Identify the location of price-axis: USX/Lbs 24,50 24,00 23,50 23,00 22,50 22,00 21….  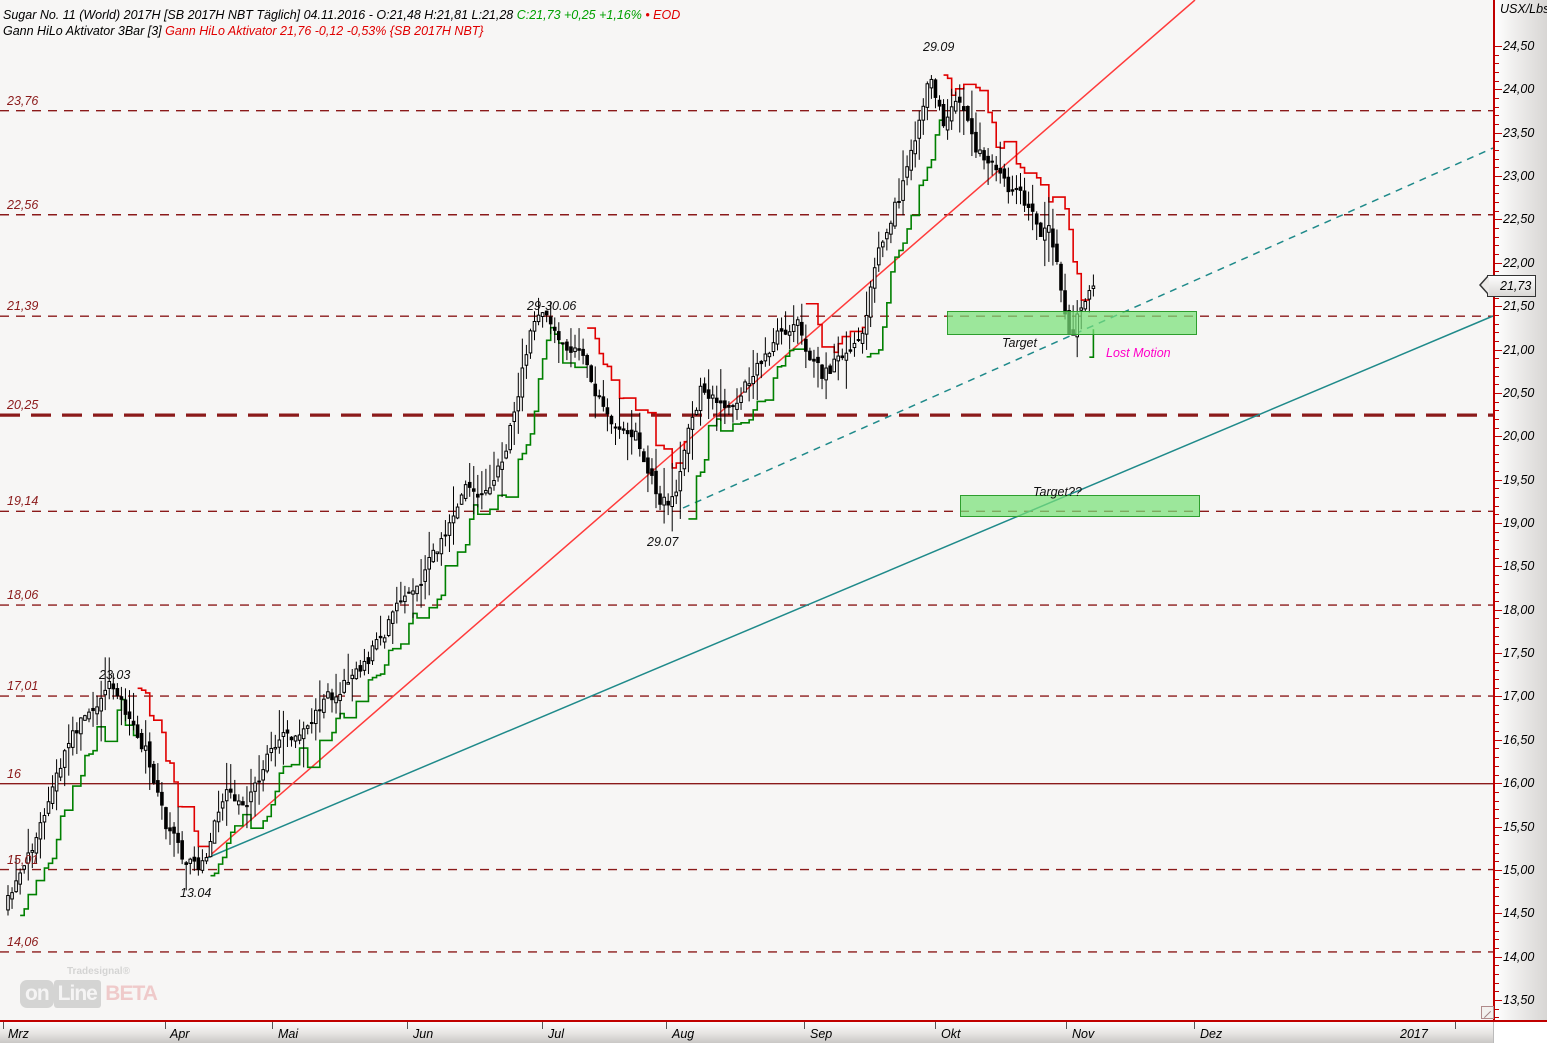
(1512, 510).